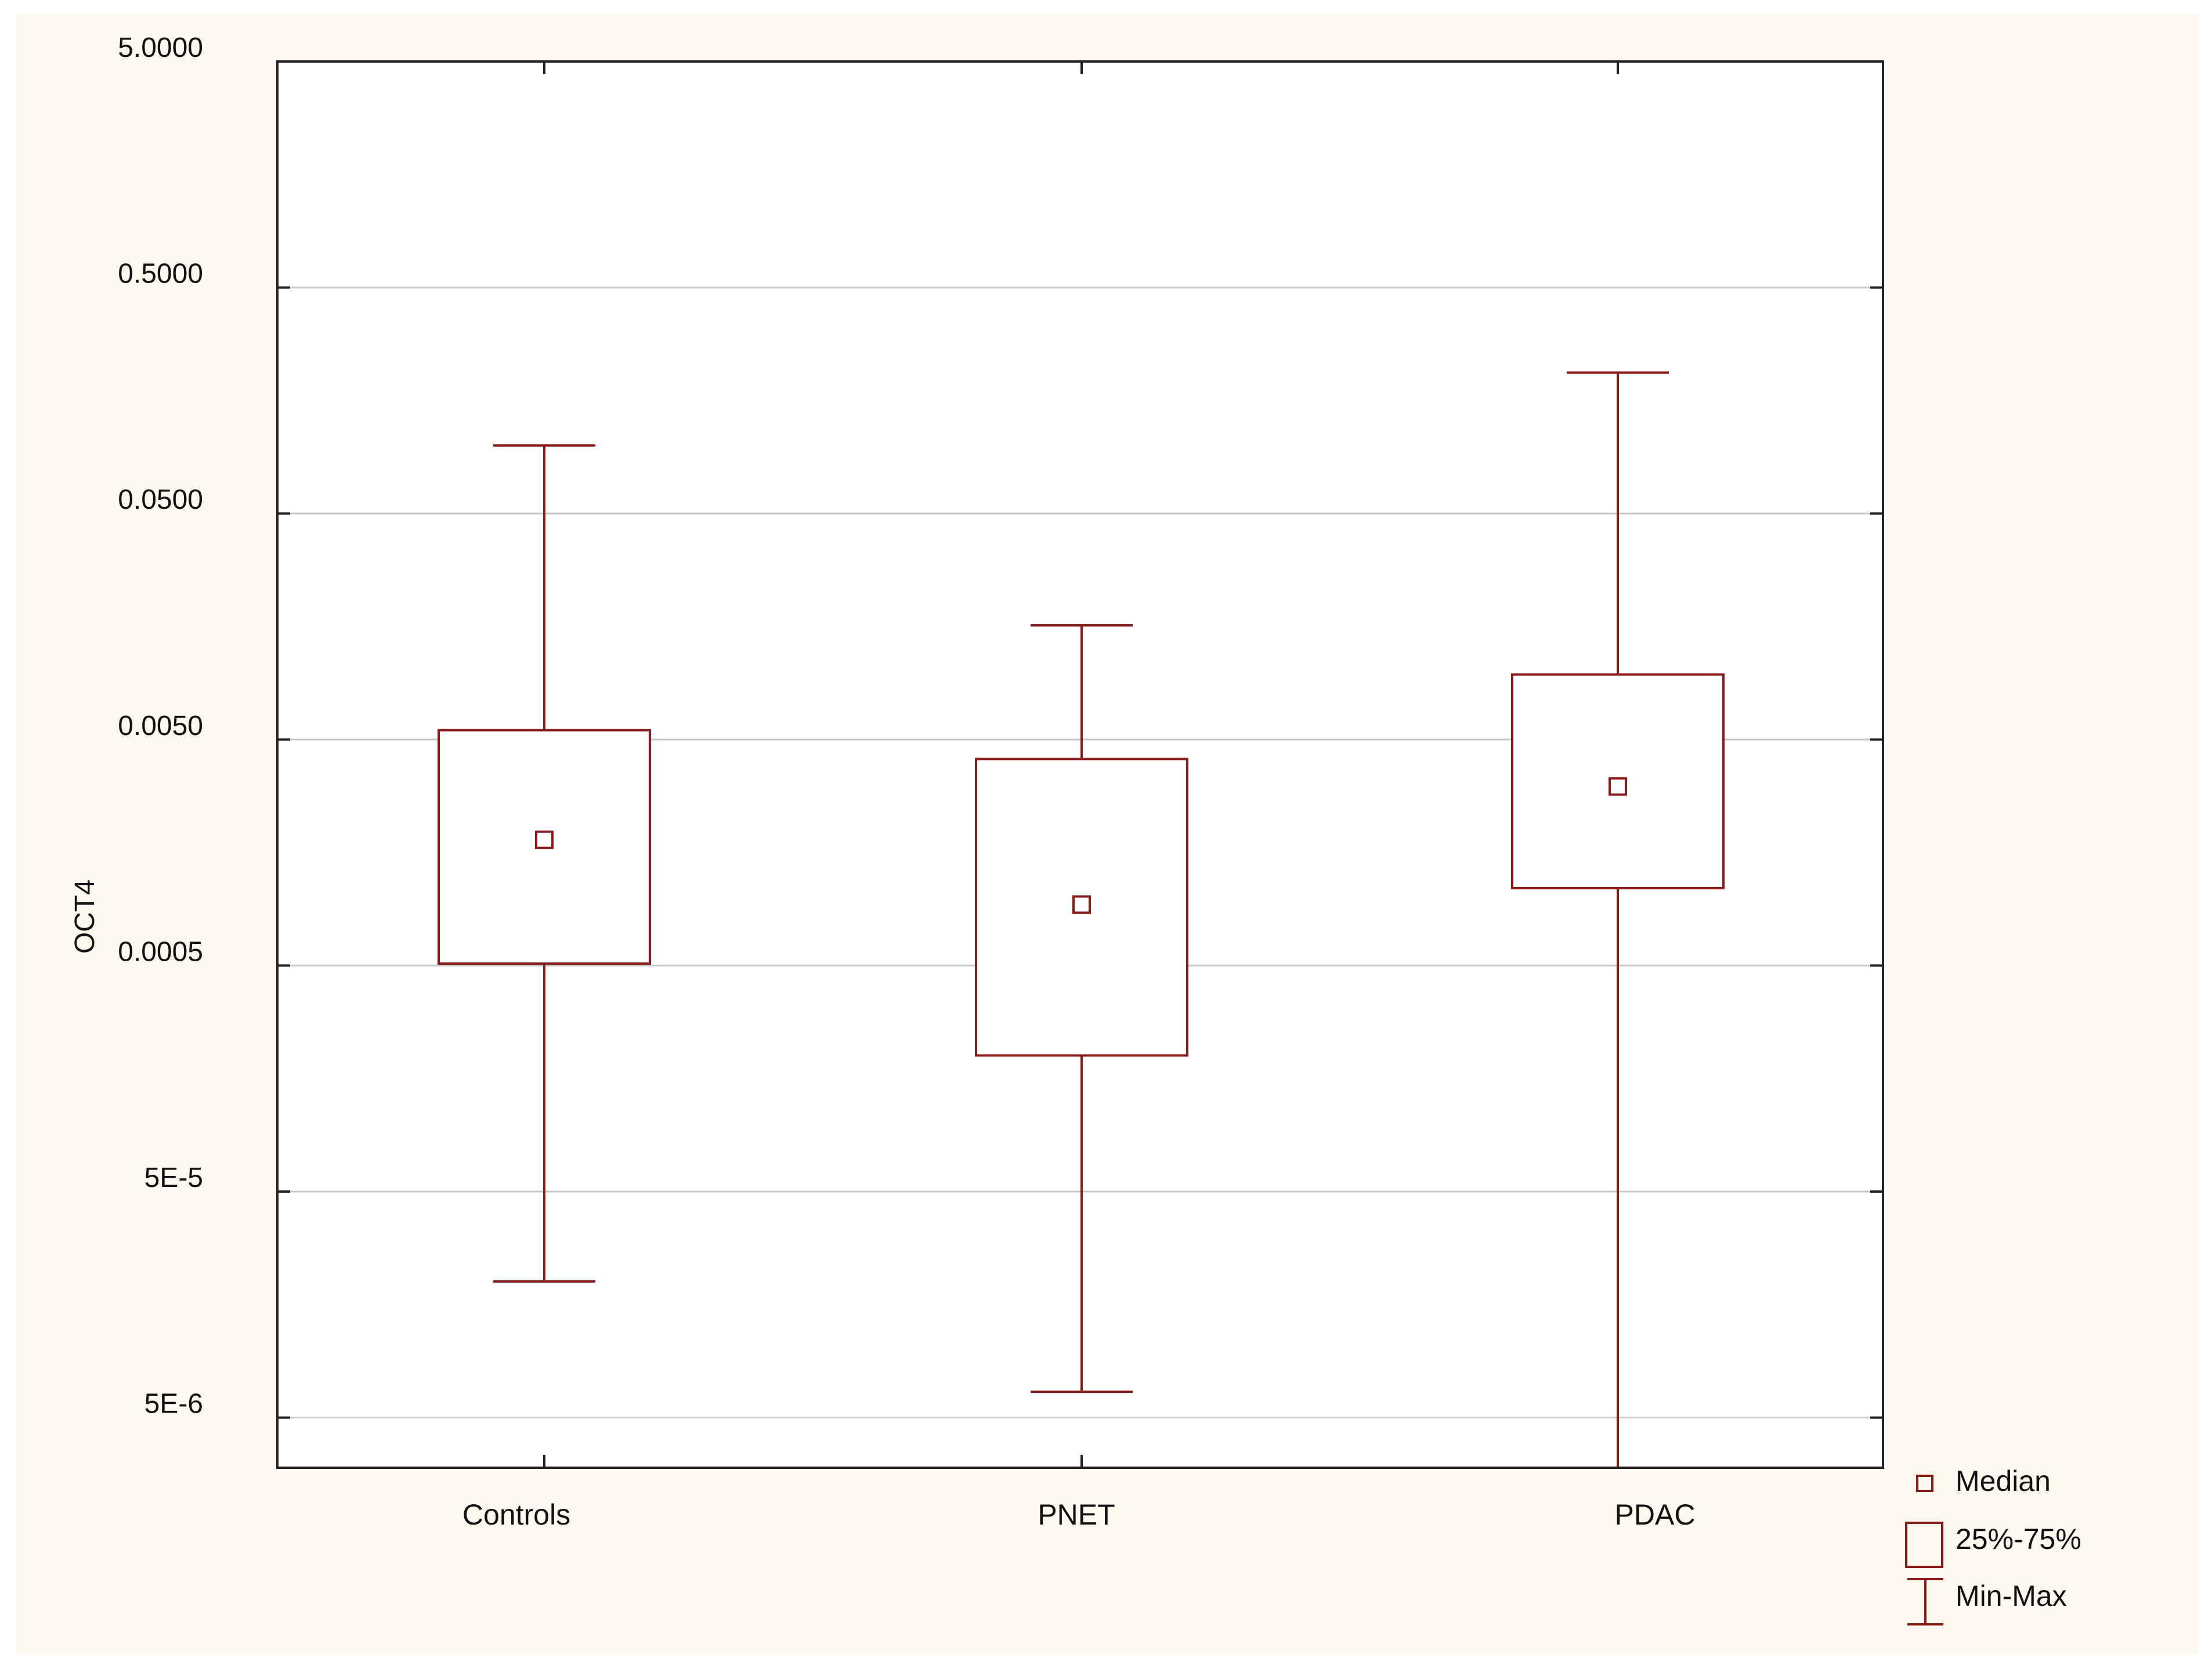  Describe the element at coordinates (1925, 1601) in the screenshot. I see `legend-whisker-symbol` at that location.